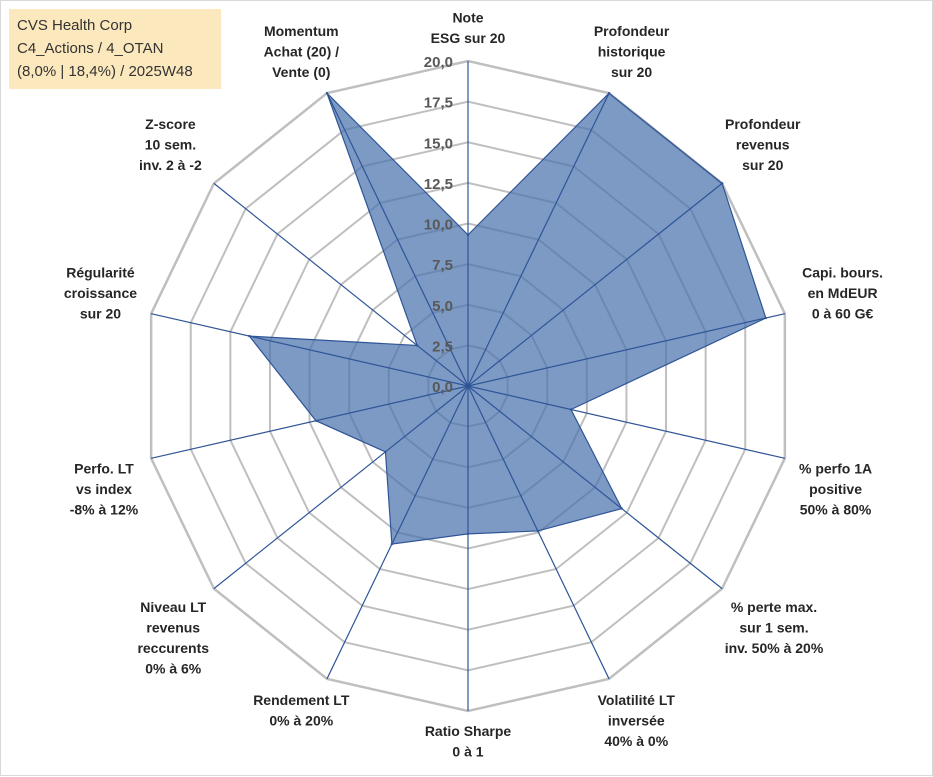 This screenshot has width=933, height=777. What do you see at coordinates (467, 18) in the screenshot?
I see `axis-label: Note` at bounding box center [467, 18].